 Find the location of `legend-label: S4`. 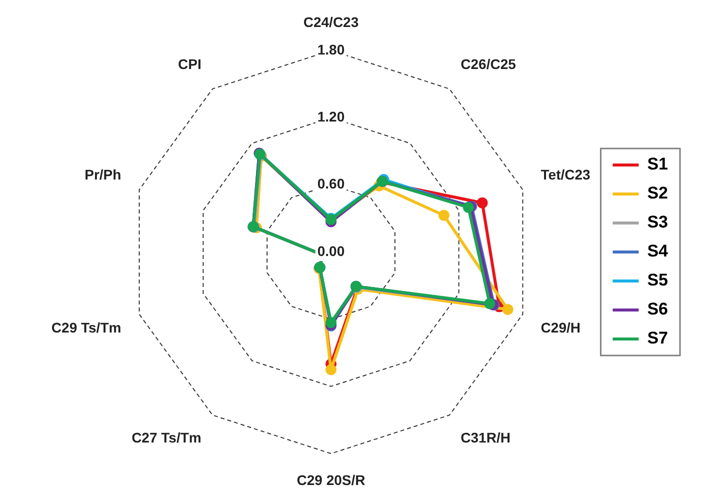

legend-label: S4 is located at coordinates (658, 251).